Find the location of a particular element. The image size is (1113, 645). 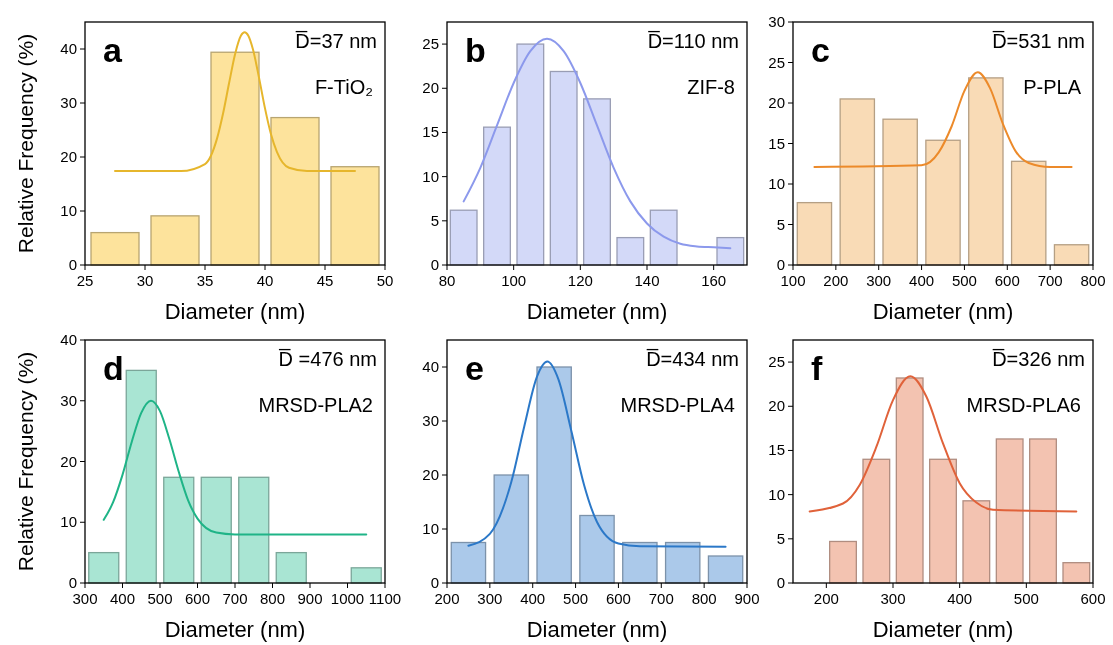

x-tick-label: 160 is located at coordinates (714, 280).